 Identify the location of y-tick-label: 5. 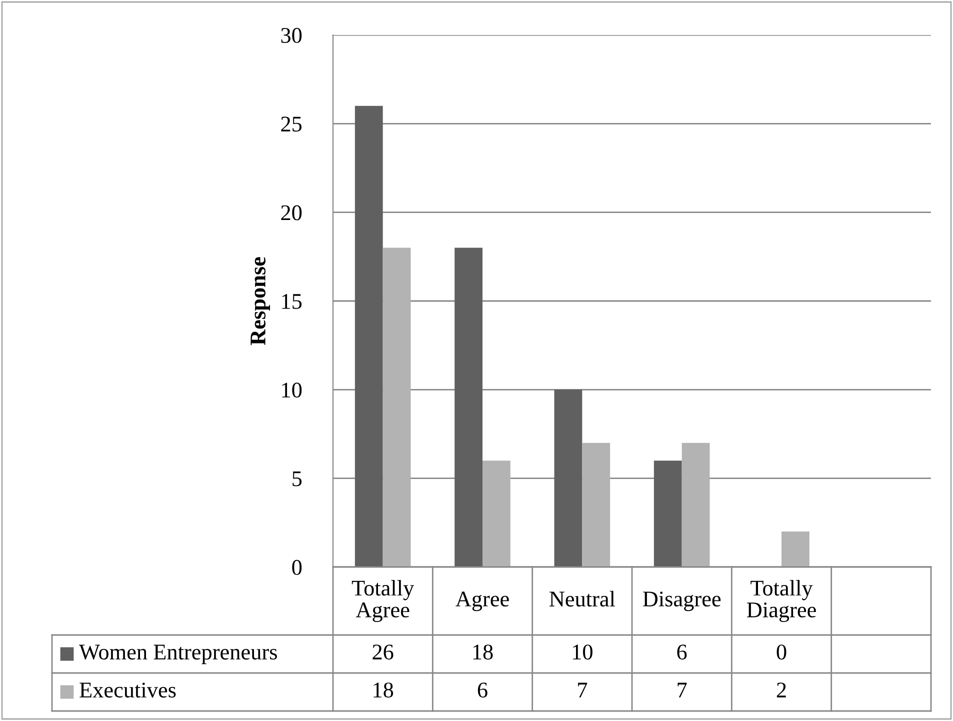
(297, 478).